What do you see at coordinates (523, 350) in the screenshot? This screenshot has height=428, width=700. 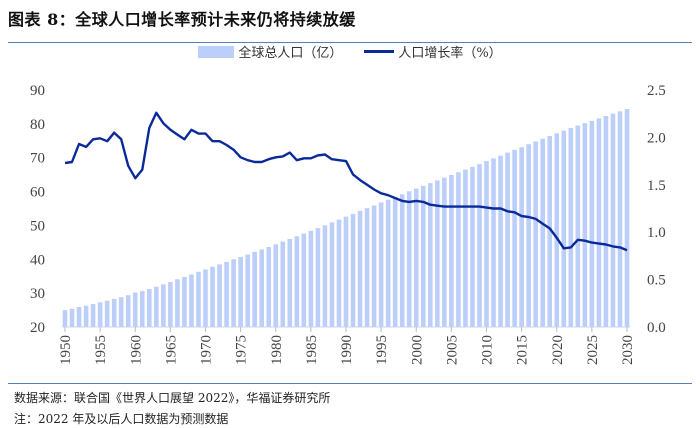 I see `x-axis-tick: 2015` at bounding box center [523, 350].